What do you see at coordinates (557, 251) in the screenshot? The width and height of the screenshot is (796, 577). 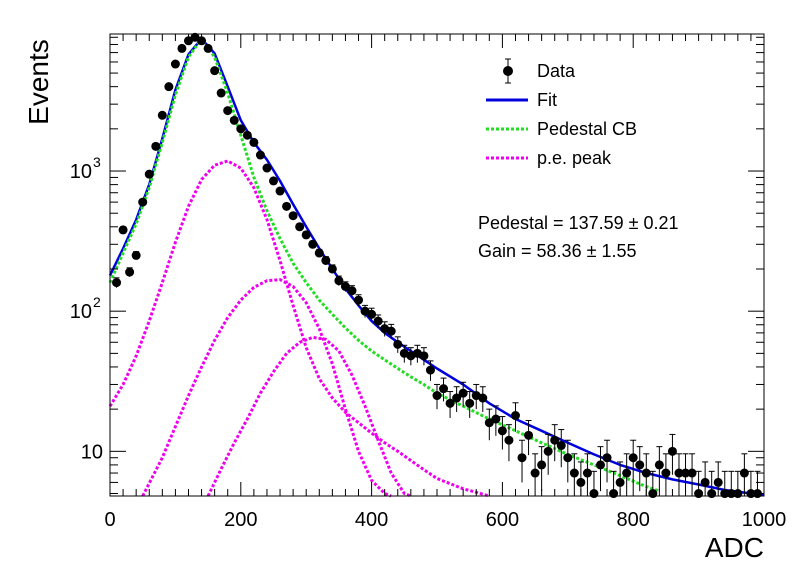 I see `gain-annotation: Gain = 58.36 ± 1.55` at bounding box center [557, 251].